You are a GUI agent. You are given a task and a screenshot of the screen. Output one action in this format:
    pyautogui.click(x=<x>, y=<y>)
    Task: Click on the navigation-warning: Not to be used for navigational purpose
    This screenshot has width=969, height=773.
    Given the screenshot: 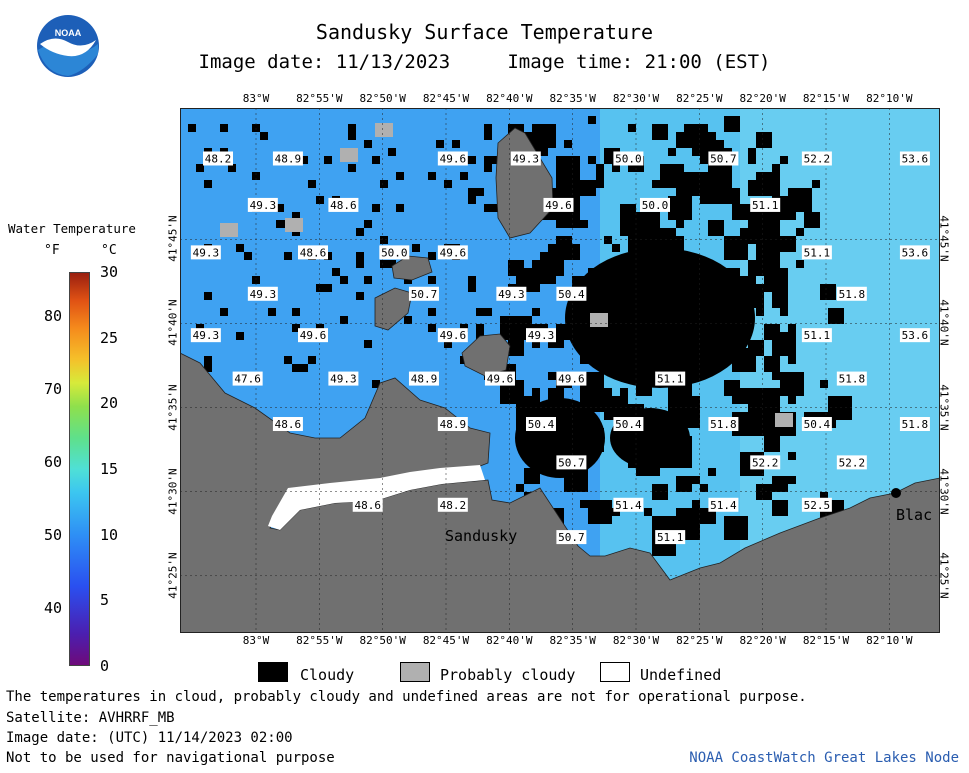 What is the action you would take?
    pyautogui.click(x=170, y=758)
    